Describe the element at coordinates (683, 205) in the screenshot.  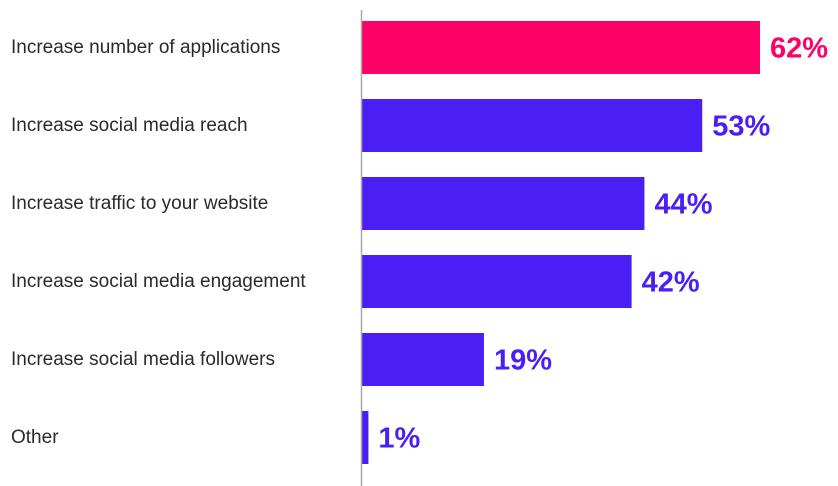
I see `value-label-2: 44%` at that location.